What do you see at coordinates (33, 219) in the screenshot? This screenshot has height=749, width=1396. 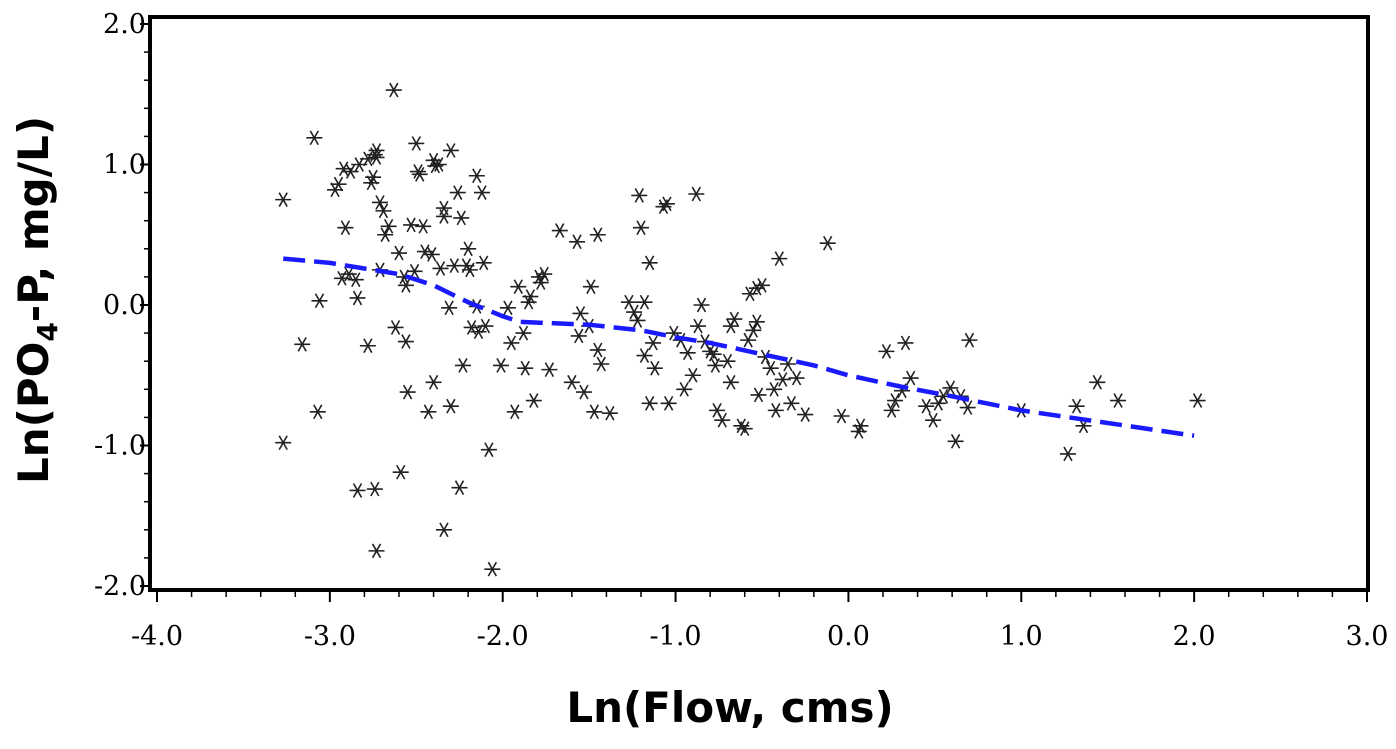 I see `y-axis-title-suffix: -P, mg/L)` at bounding box center [33, 219].